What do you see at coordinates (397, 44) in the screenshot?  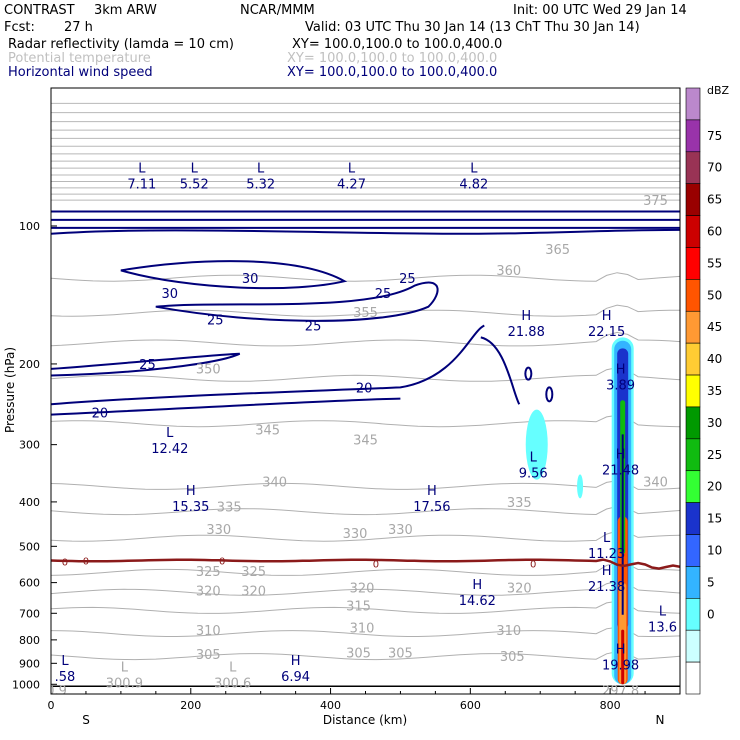 I see `field-1-xy: XY= 100.0,100.0 to 100.0,400.0` at bounding box center [397, 44].